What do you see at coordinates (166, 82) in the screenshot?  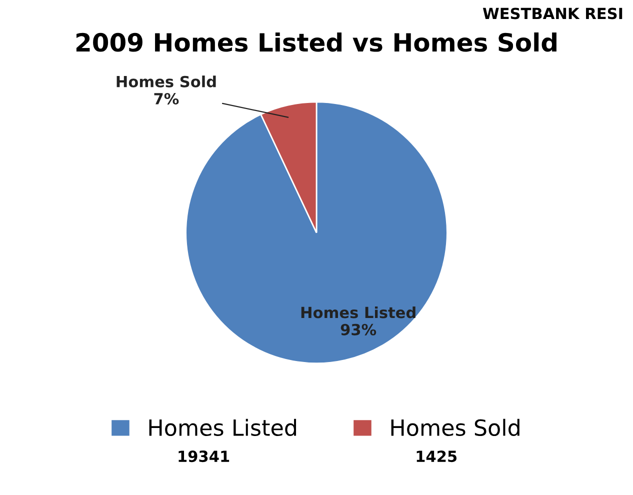 I see `slice-label: Homes Sold` at bounding box center [166, 82].